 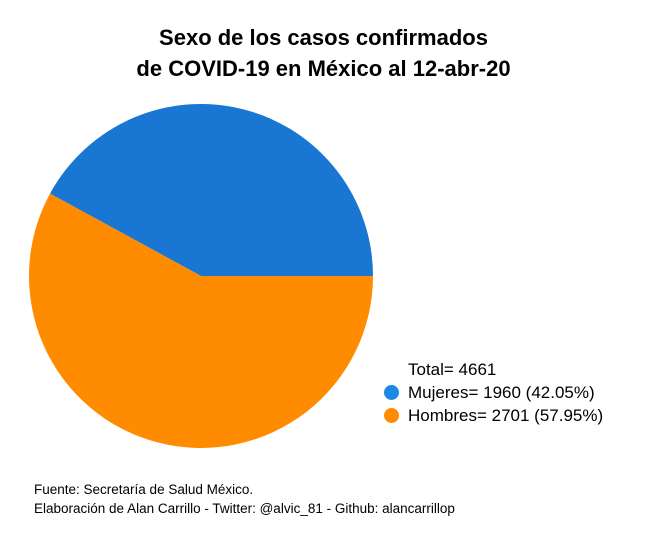 What do you see at coordinates (506, 415) in the screenshot?
I see `legend-label-hombres: Hombres= 2701 (57.95%)` at bounding box center [506, 415].